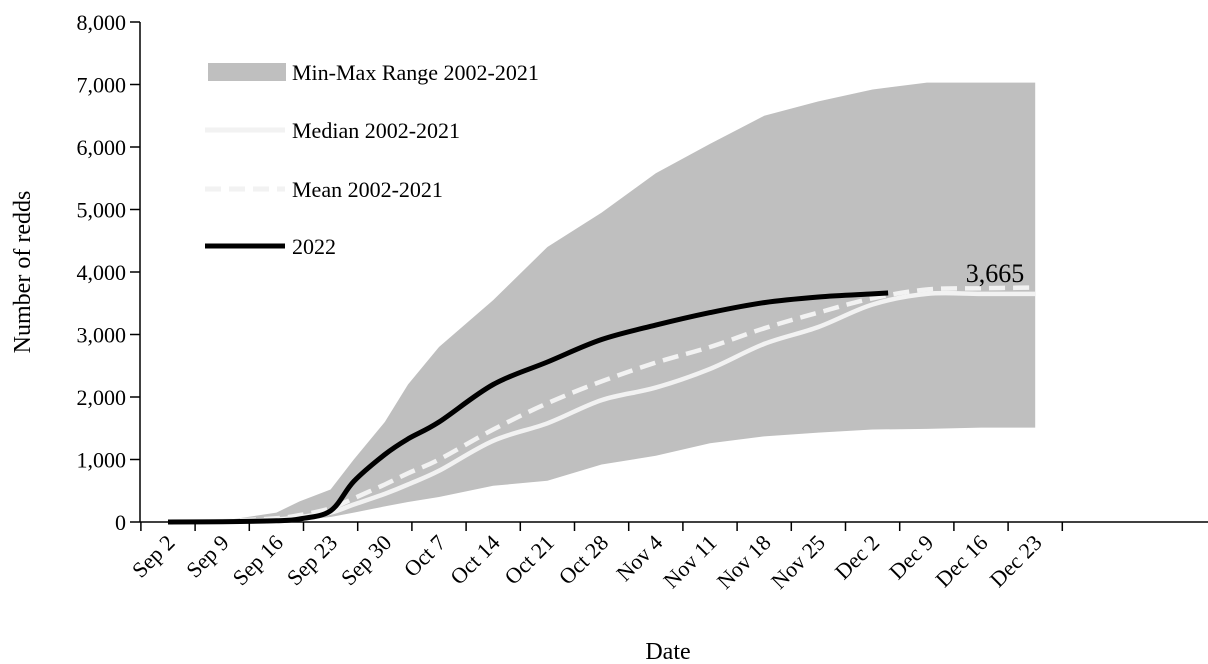 This screenshot has height=664, width=1208. What do you see at coordinates (102, 147) in the screenshot?
I see `y-tick-label: 6,000` at bounding box center [102, 147].